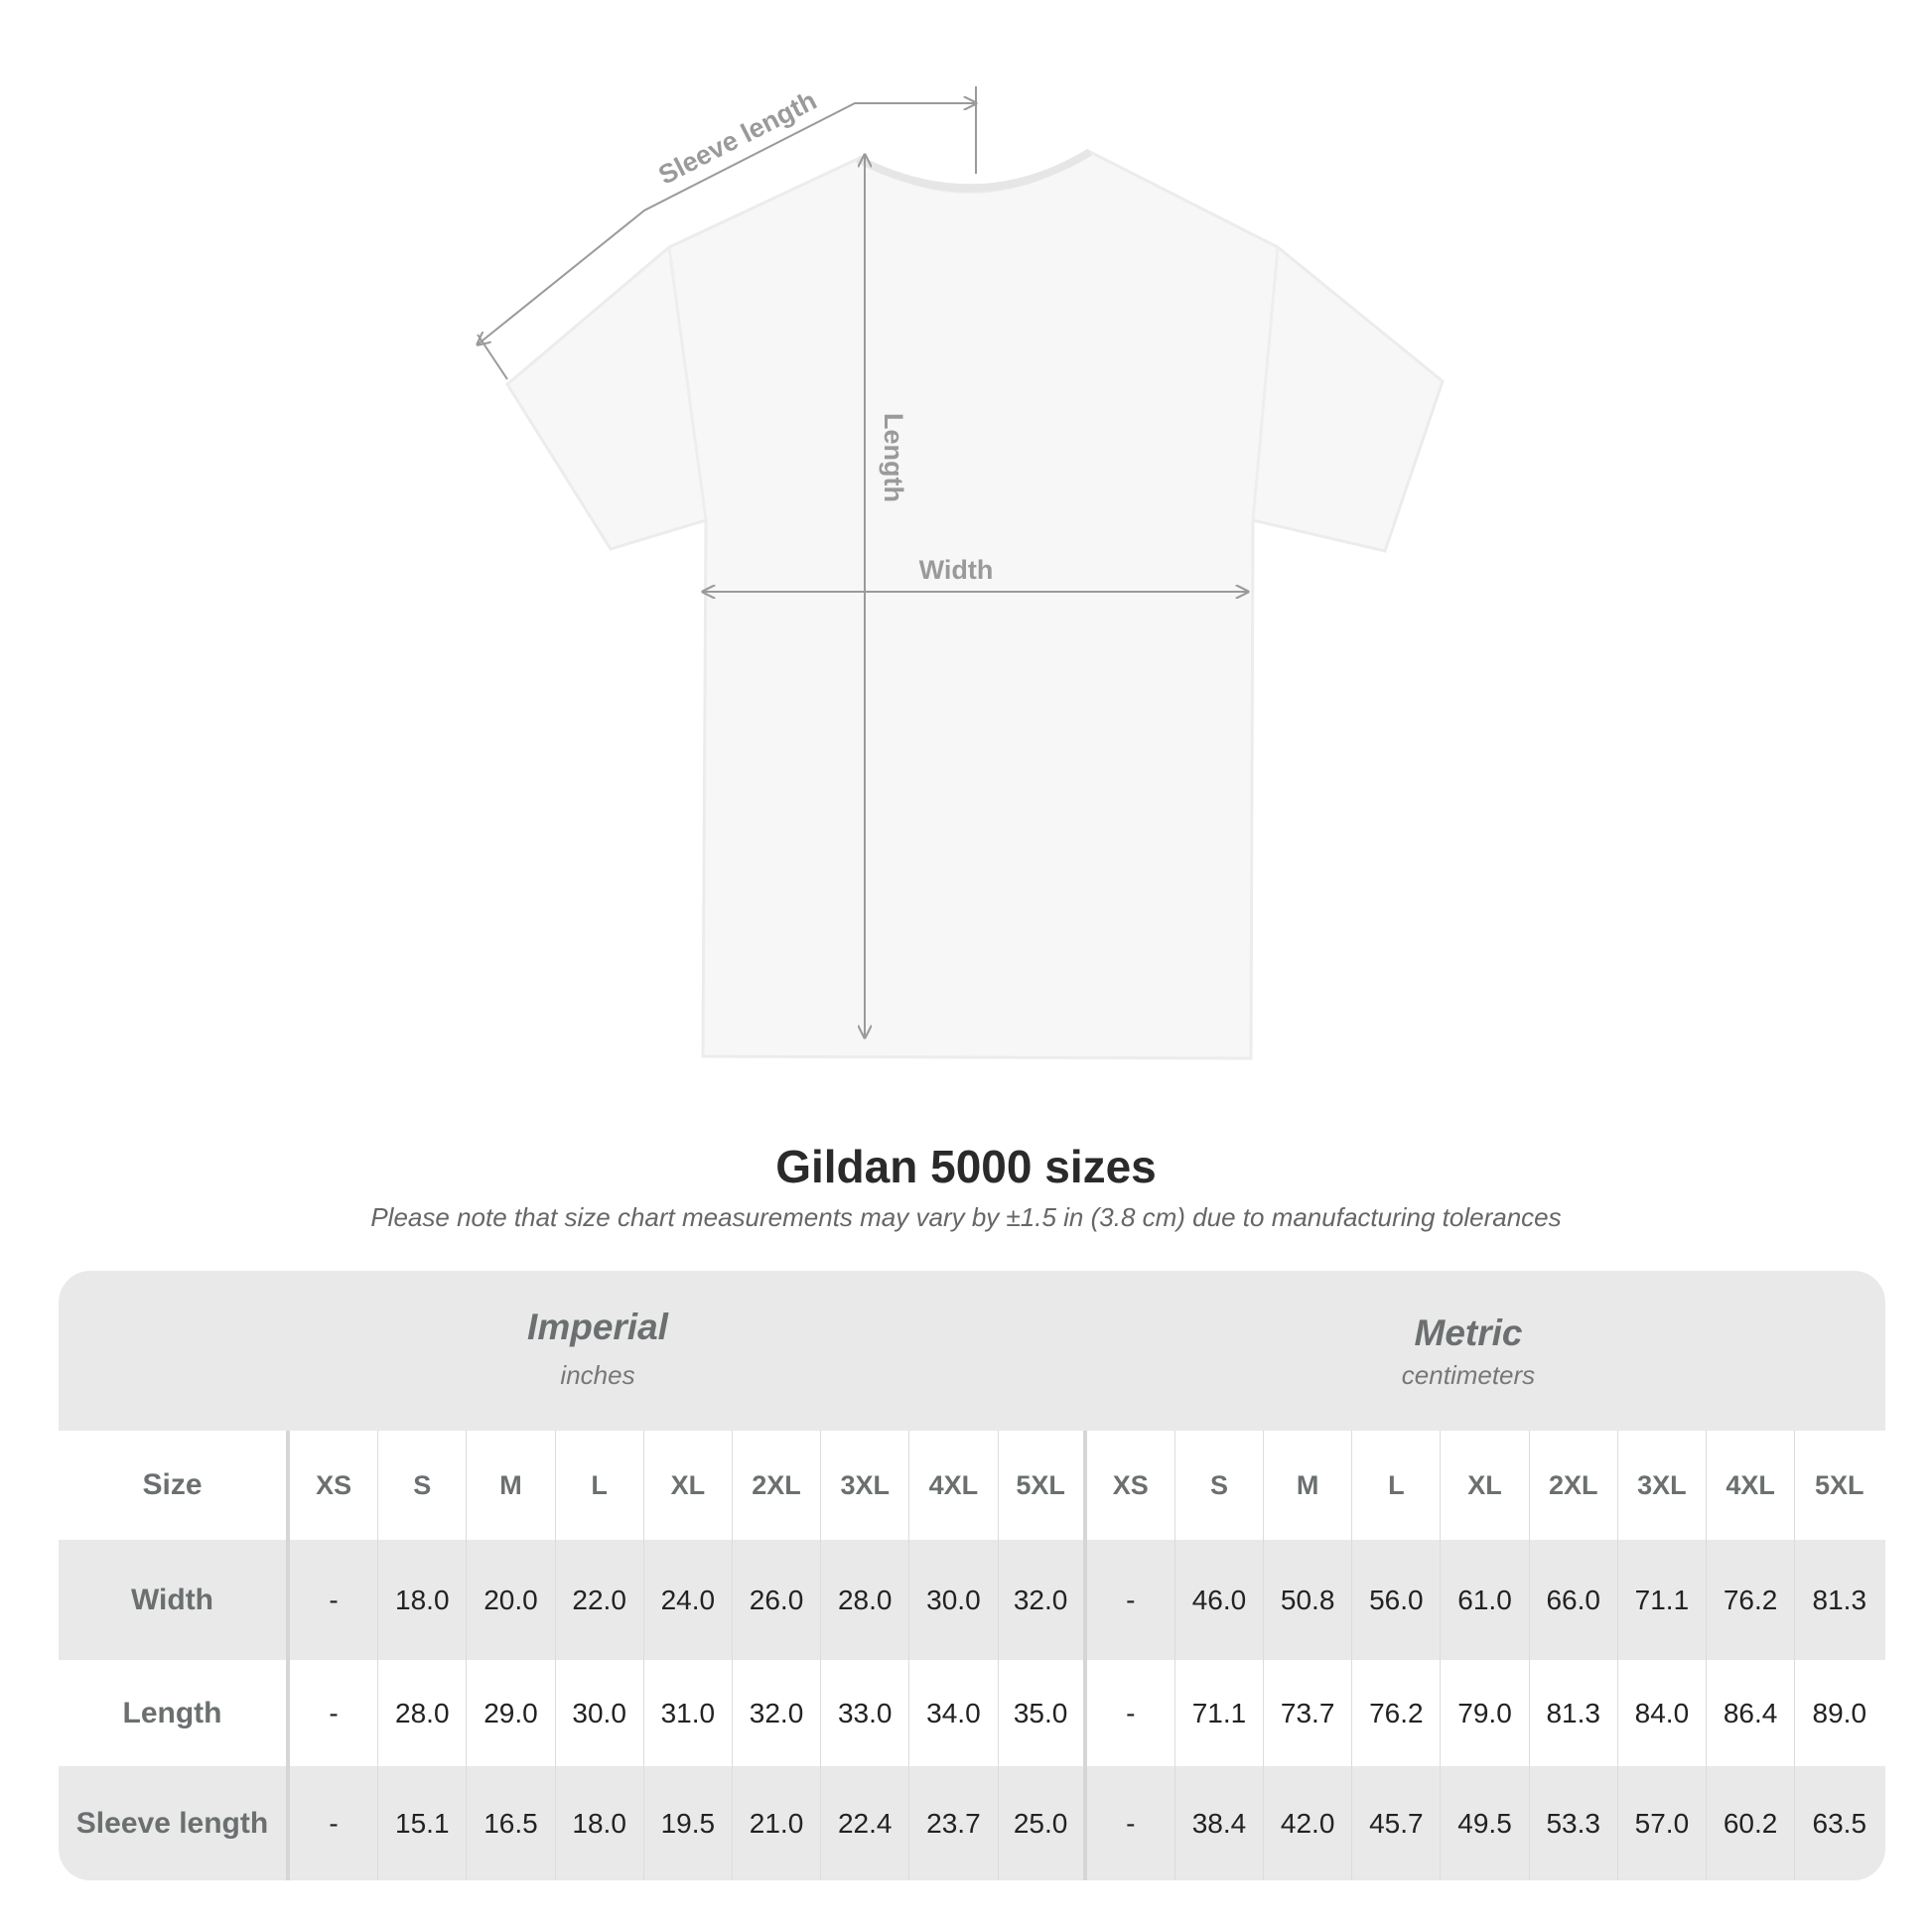 The image size is (1932, 1932). I want to click on size-header-metric: M, so click(1308, 1486).